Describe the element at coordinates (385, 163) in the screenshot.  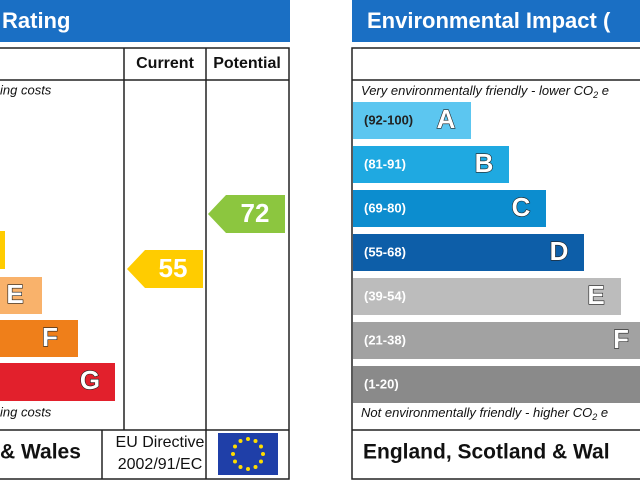
I see `band-range: (81-91)` at that location.